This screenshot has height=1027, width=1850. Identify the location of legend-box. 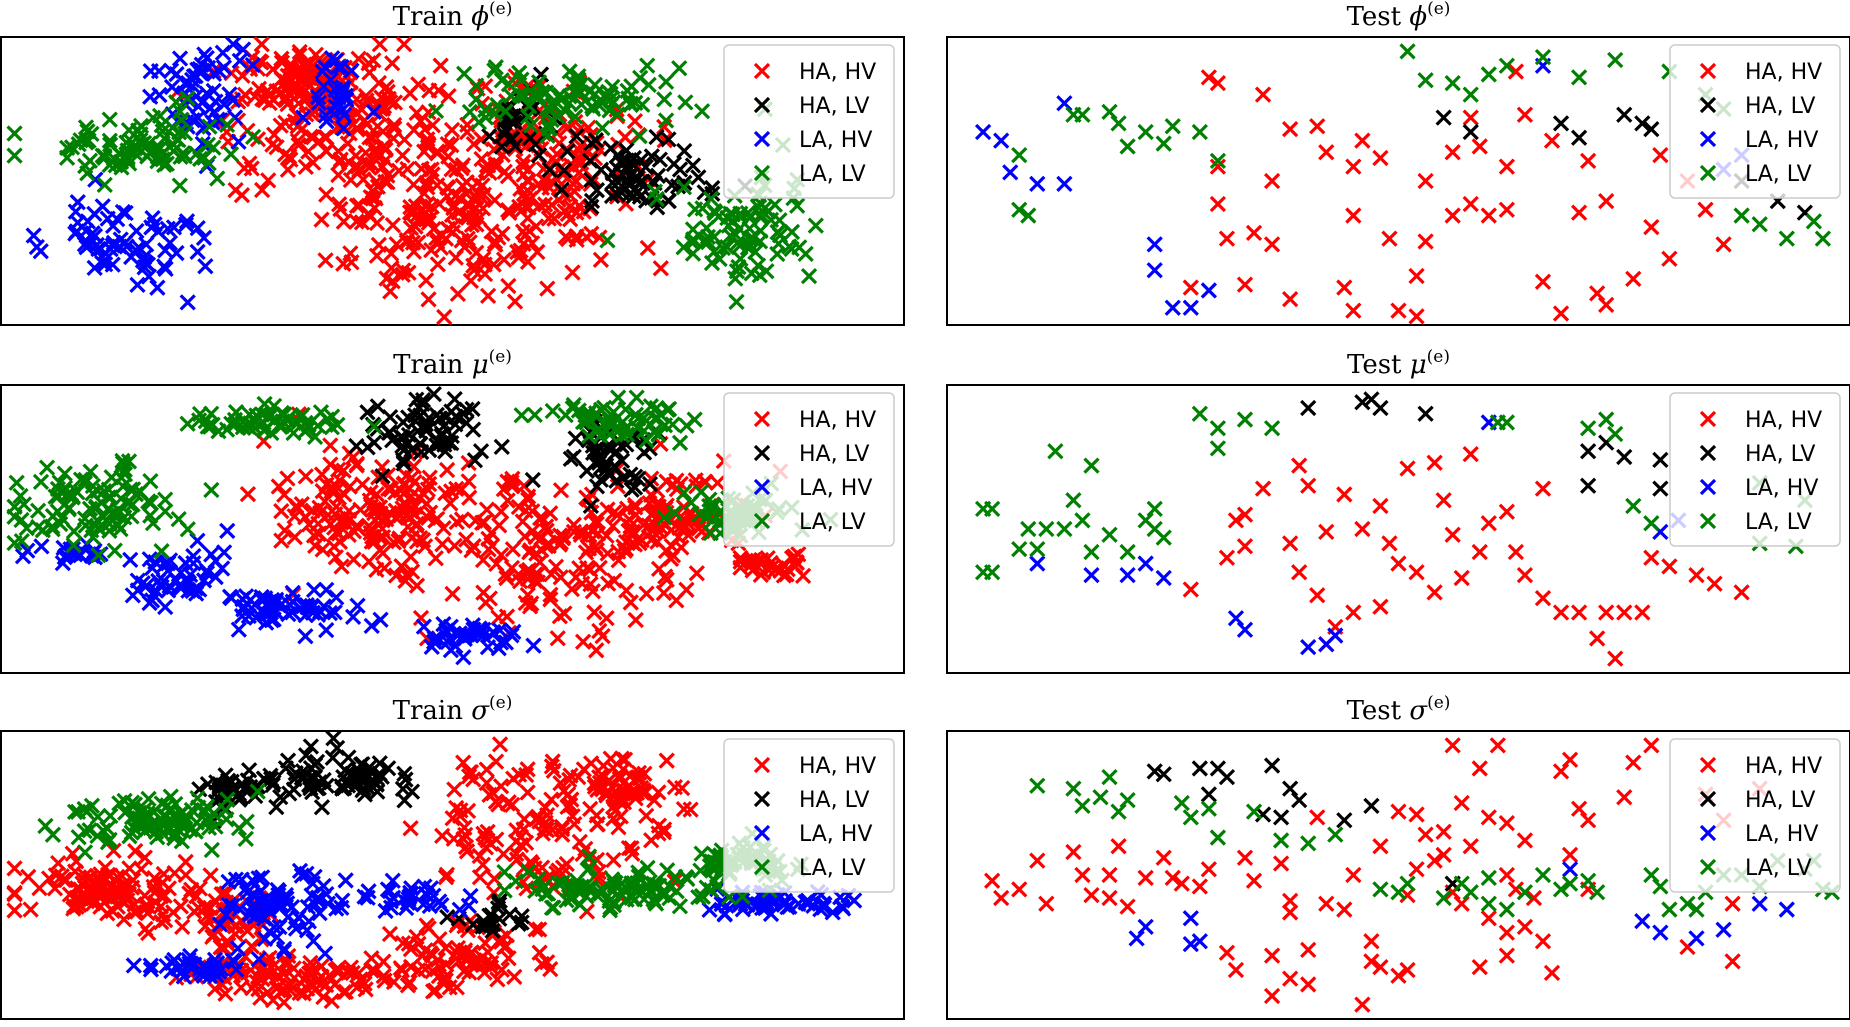
(809, 121).